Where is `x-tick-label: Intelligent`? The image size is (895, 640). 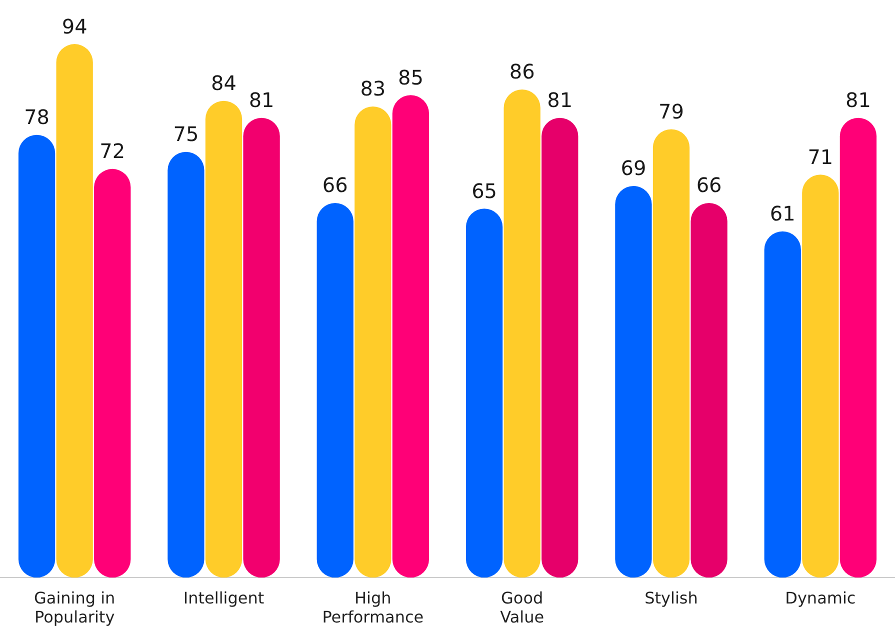 x-tick-label: Intelligent is located at coordinates (223, 598).